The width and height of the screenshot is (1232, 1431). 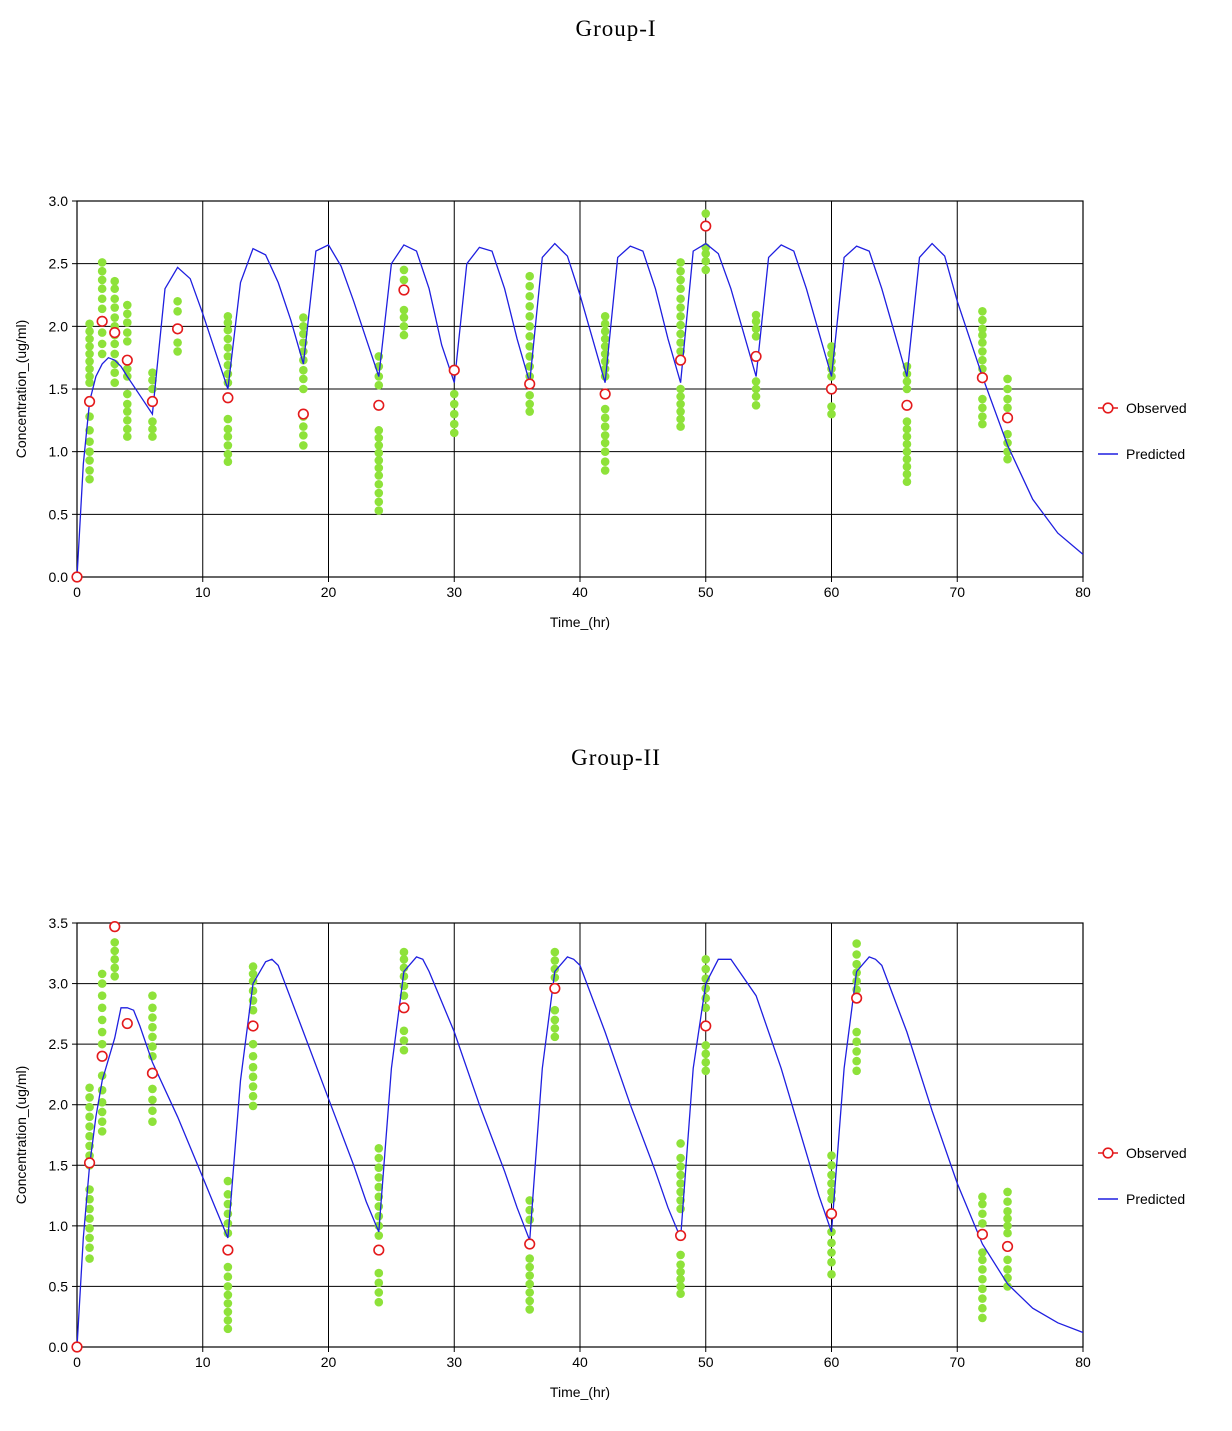 I want to click on chart-2-y-tick-label-1: 0.5, so click(x=59, y=1286).